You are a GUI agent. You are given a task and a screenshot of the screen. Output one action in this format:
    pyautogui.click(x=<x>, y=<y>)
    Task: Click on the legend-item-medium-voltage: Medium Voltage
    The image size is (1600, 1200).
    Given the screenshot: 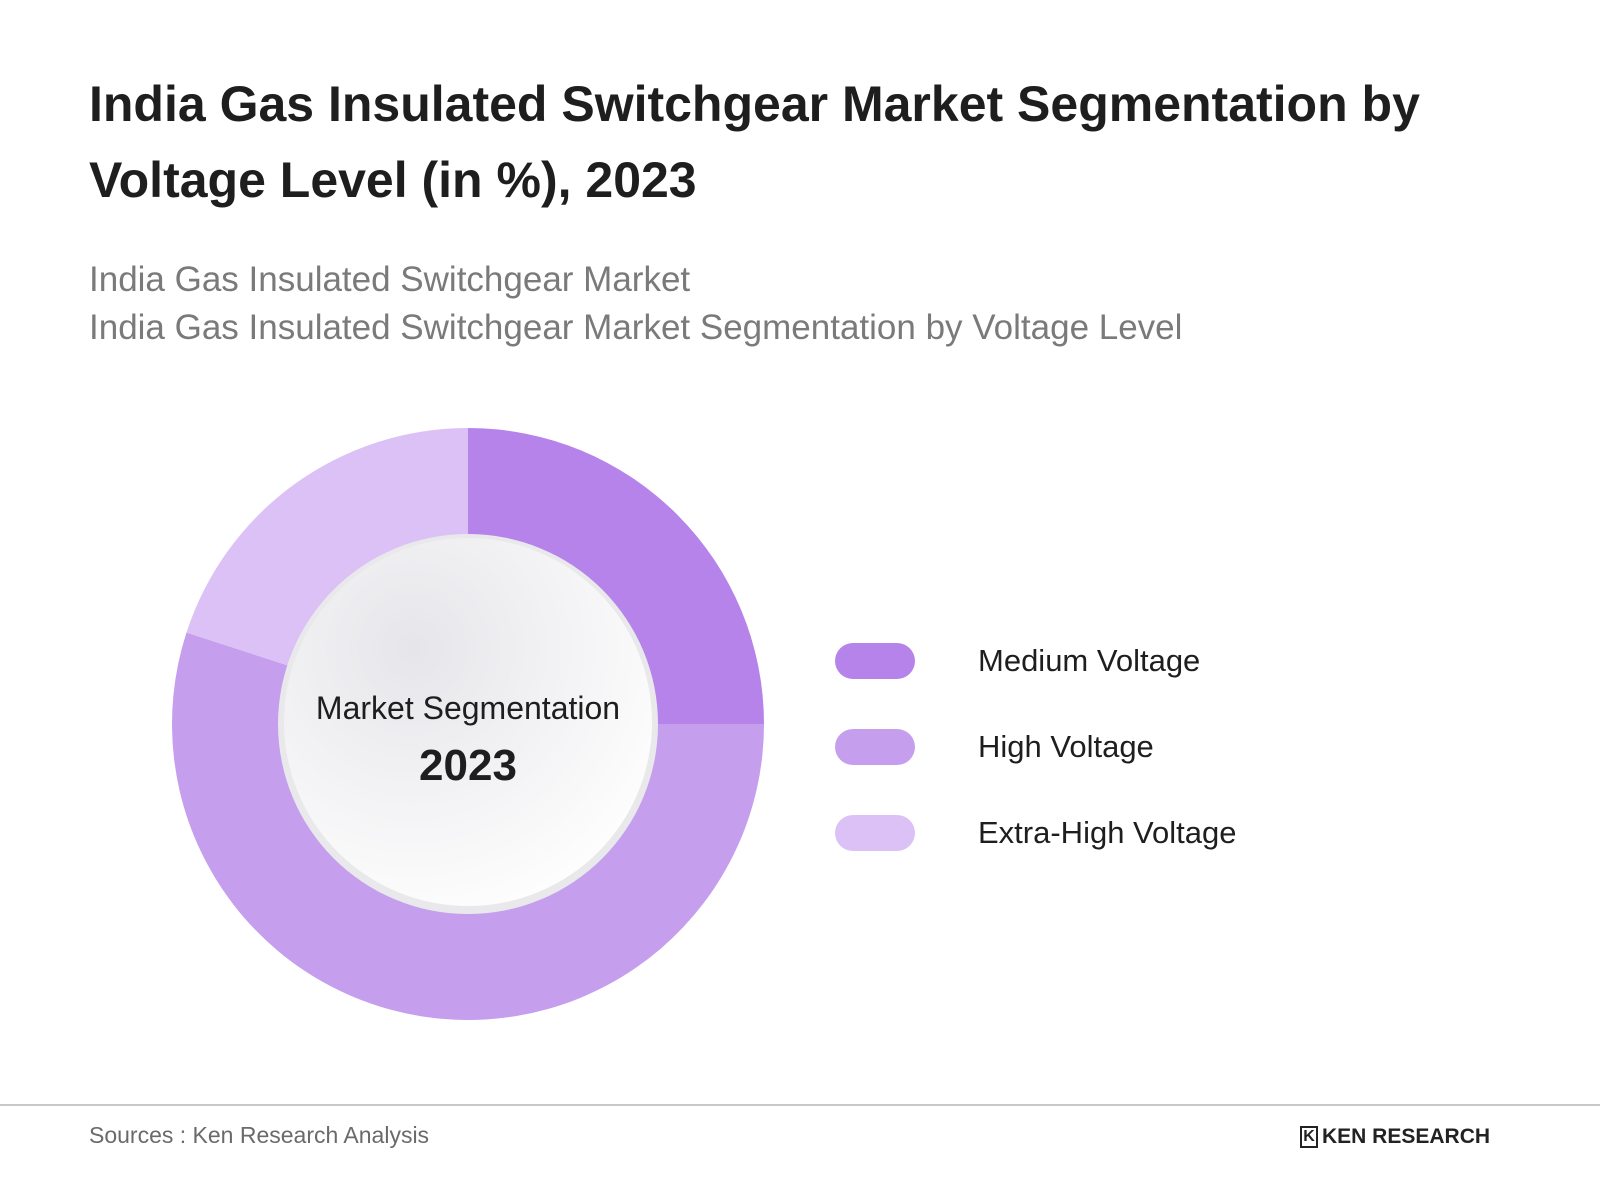 What is the action you would take?
    pyautogui.click(x=1035, y=661)
    